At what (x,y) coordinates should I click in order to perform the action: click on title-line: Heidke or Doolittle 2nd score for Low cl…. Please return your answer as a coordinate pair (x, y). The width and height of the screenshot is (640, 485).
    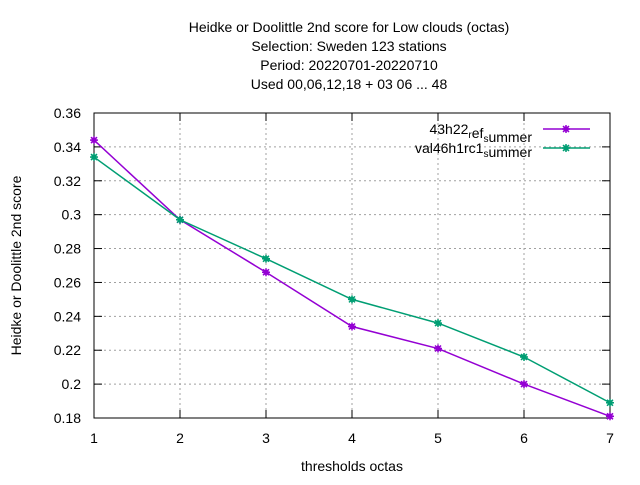
    Looking at the image, I should click on (349, 27).